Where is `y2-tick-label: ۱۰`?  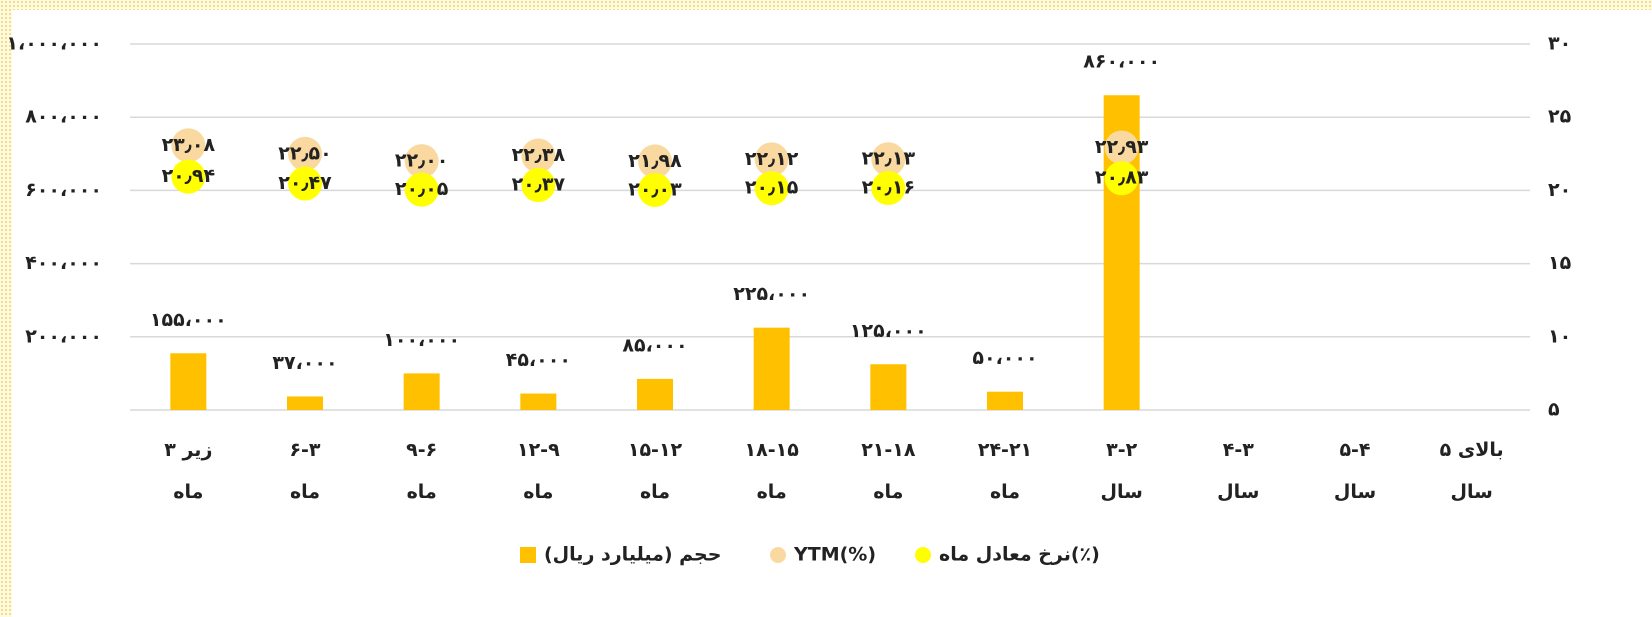
y2-tick-label: ۱۰ is located at coordinates (1559, 336).